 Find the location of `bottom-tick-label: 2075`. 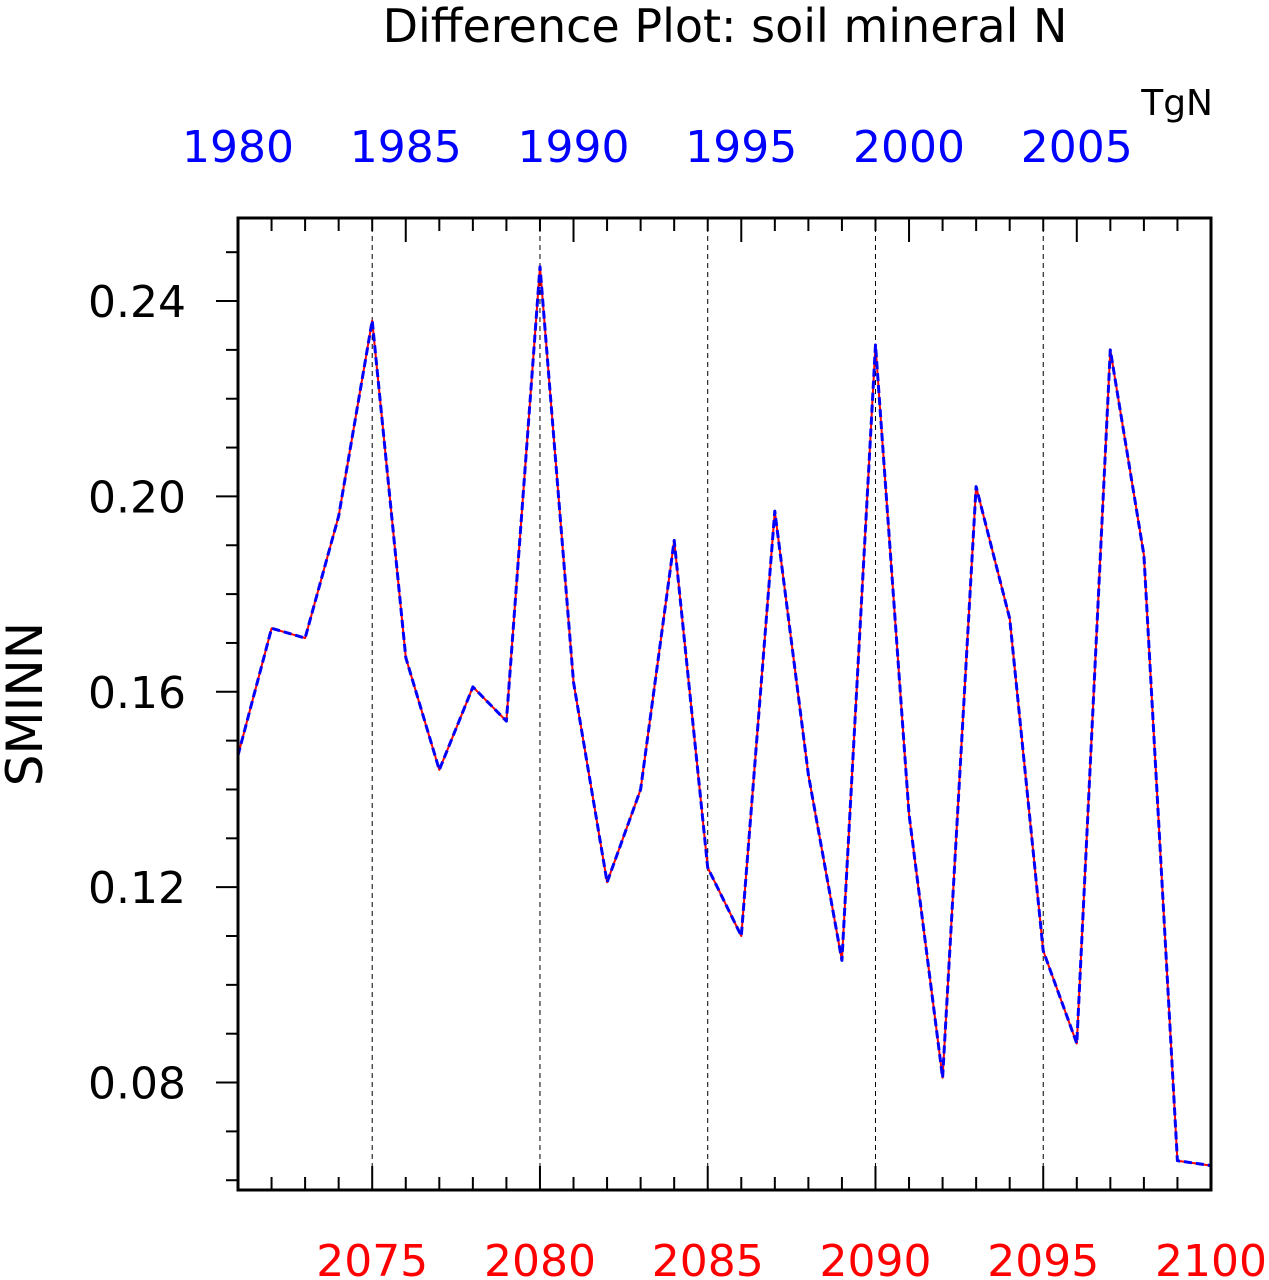

bottom-tick-label: 2075 is located at coordinates (372, 1258).